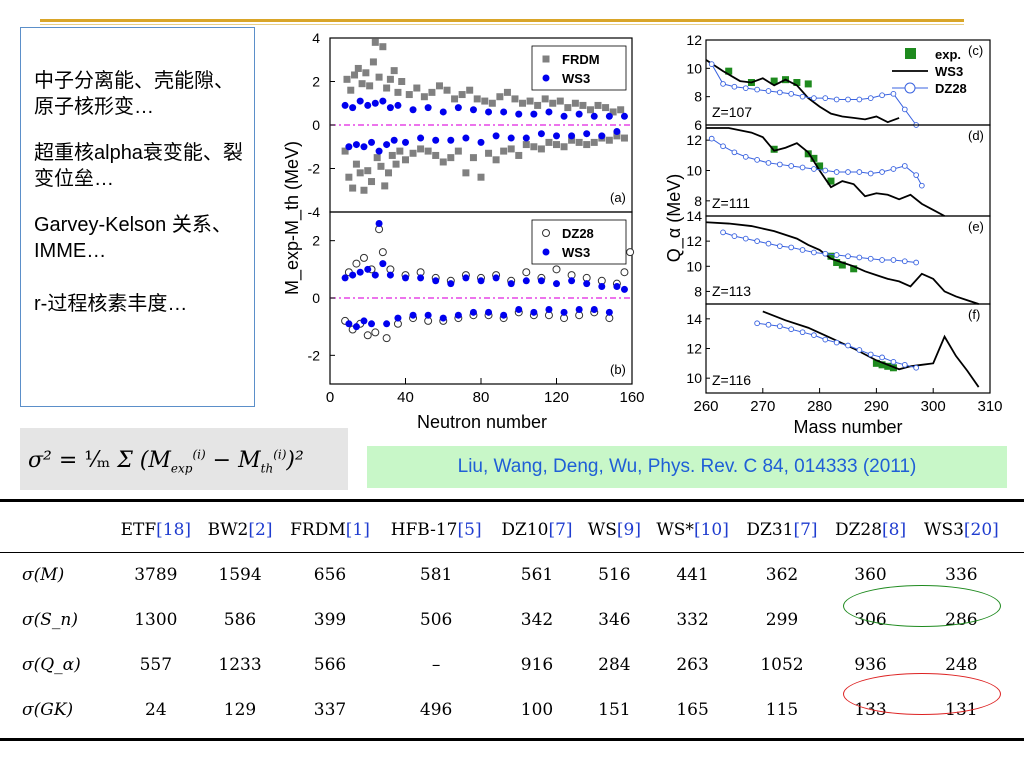  What do you see at coordinates (576, 252) in the screenshot?
I see `legend-label: WS3` at bounding box center [576, 252].